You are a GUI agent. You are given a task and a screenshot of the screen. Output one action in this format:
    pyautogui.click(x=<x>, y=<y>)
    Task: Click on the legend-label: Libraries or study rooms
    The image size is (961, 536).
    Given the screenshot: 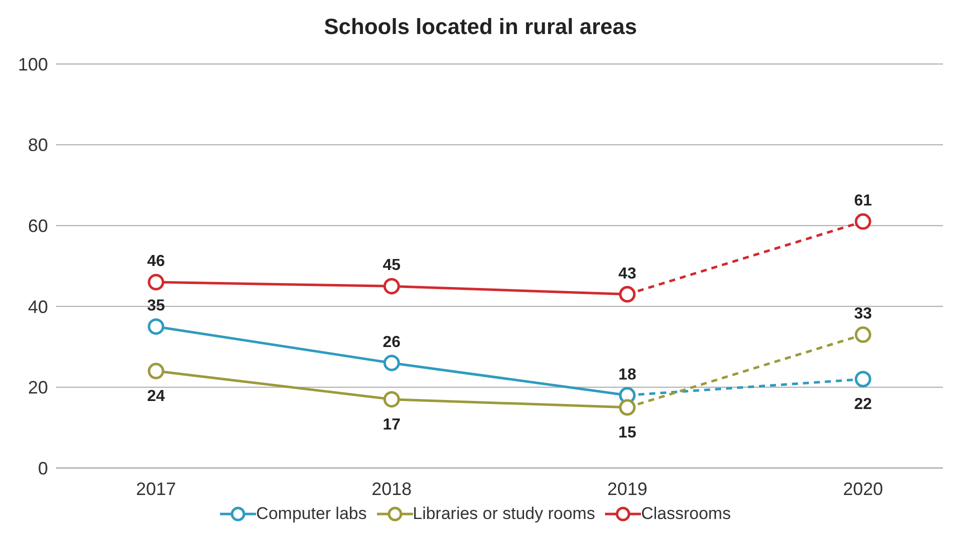 What is the action you would take?
    pyautogui.click(x=504, y=514)
    